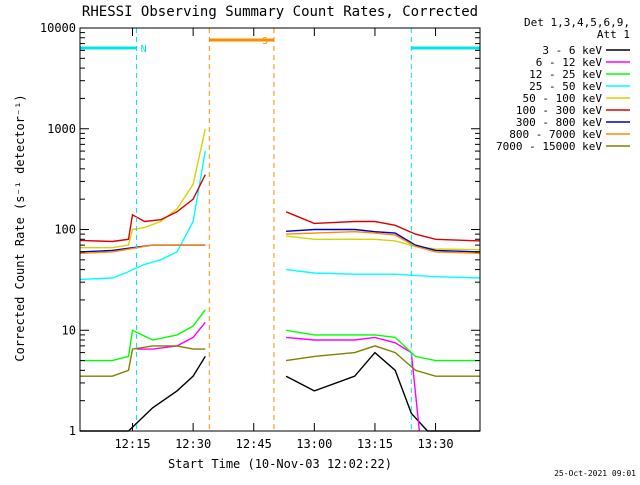  Describe the element at coordinates (549, 146) in the screenshot. I see `legend-label-8: 7000 - 15000 keV` at that location.